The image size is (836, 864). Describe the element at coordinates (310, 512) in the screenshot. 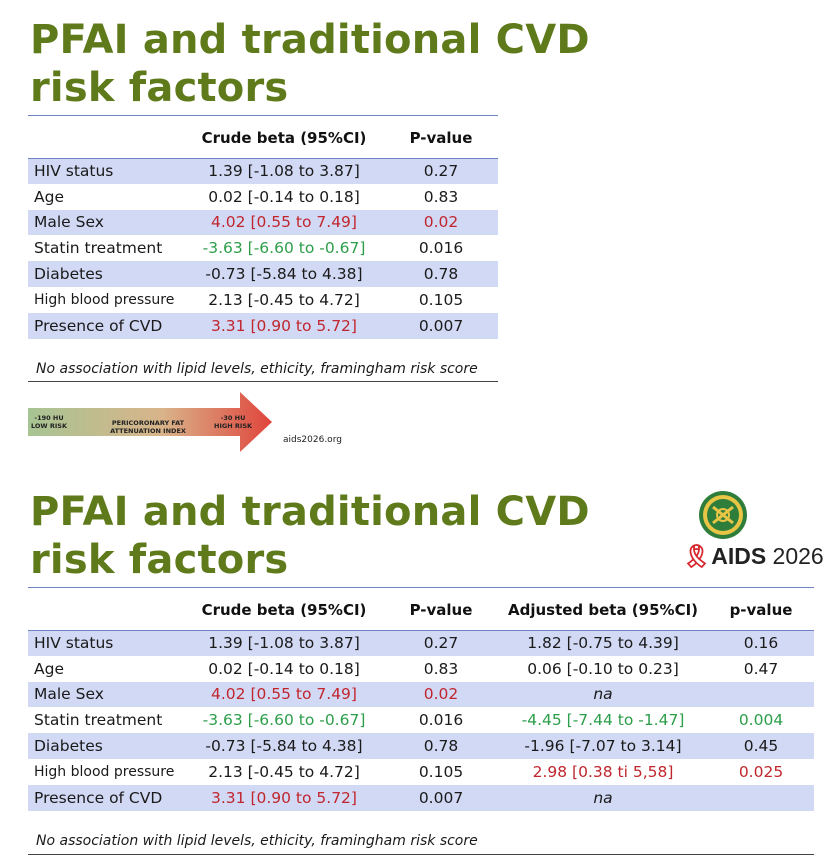

I see `slide2-title-line1: PFAI and traditional CVD` at that location.